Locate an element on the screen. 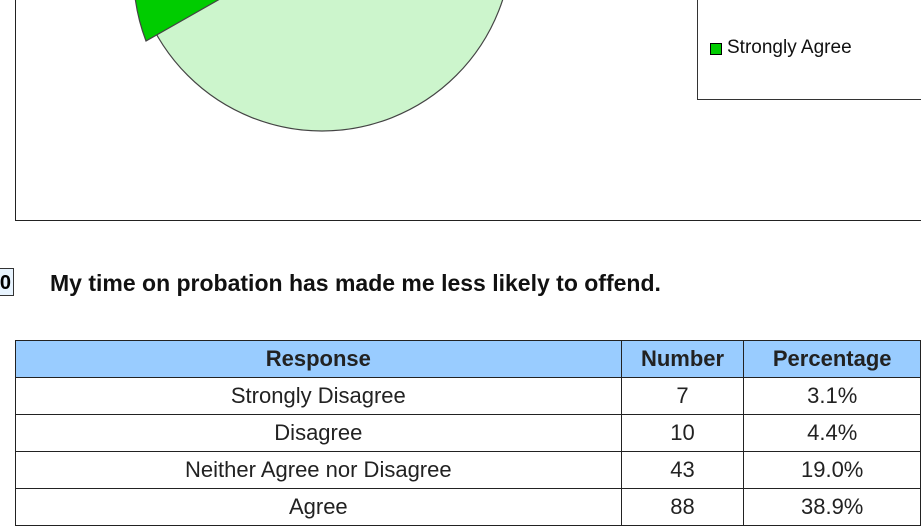 This screenshot has width=921, height=526. table-row: Agree 88 38.9% is located at coordinates (468, 507).